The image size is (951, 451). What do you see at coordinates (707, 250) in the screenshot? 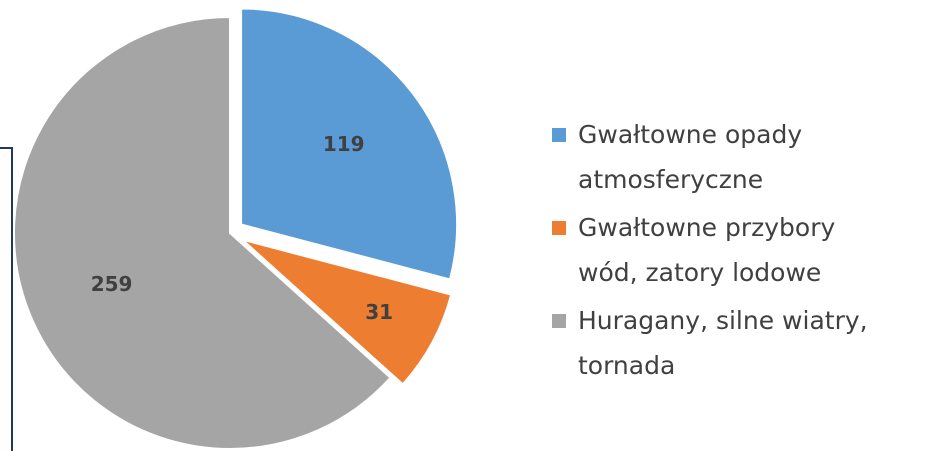
I see `legend-label: Gwałtowne przybory wód, zatory lodowe` at bounding box center [707, 250].